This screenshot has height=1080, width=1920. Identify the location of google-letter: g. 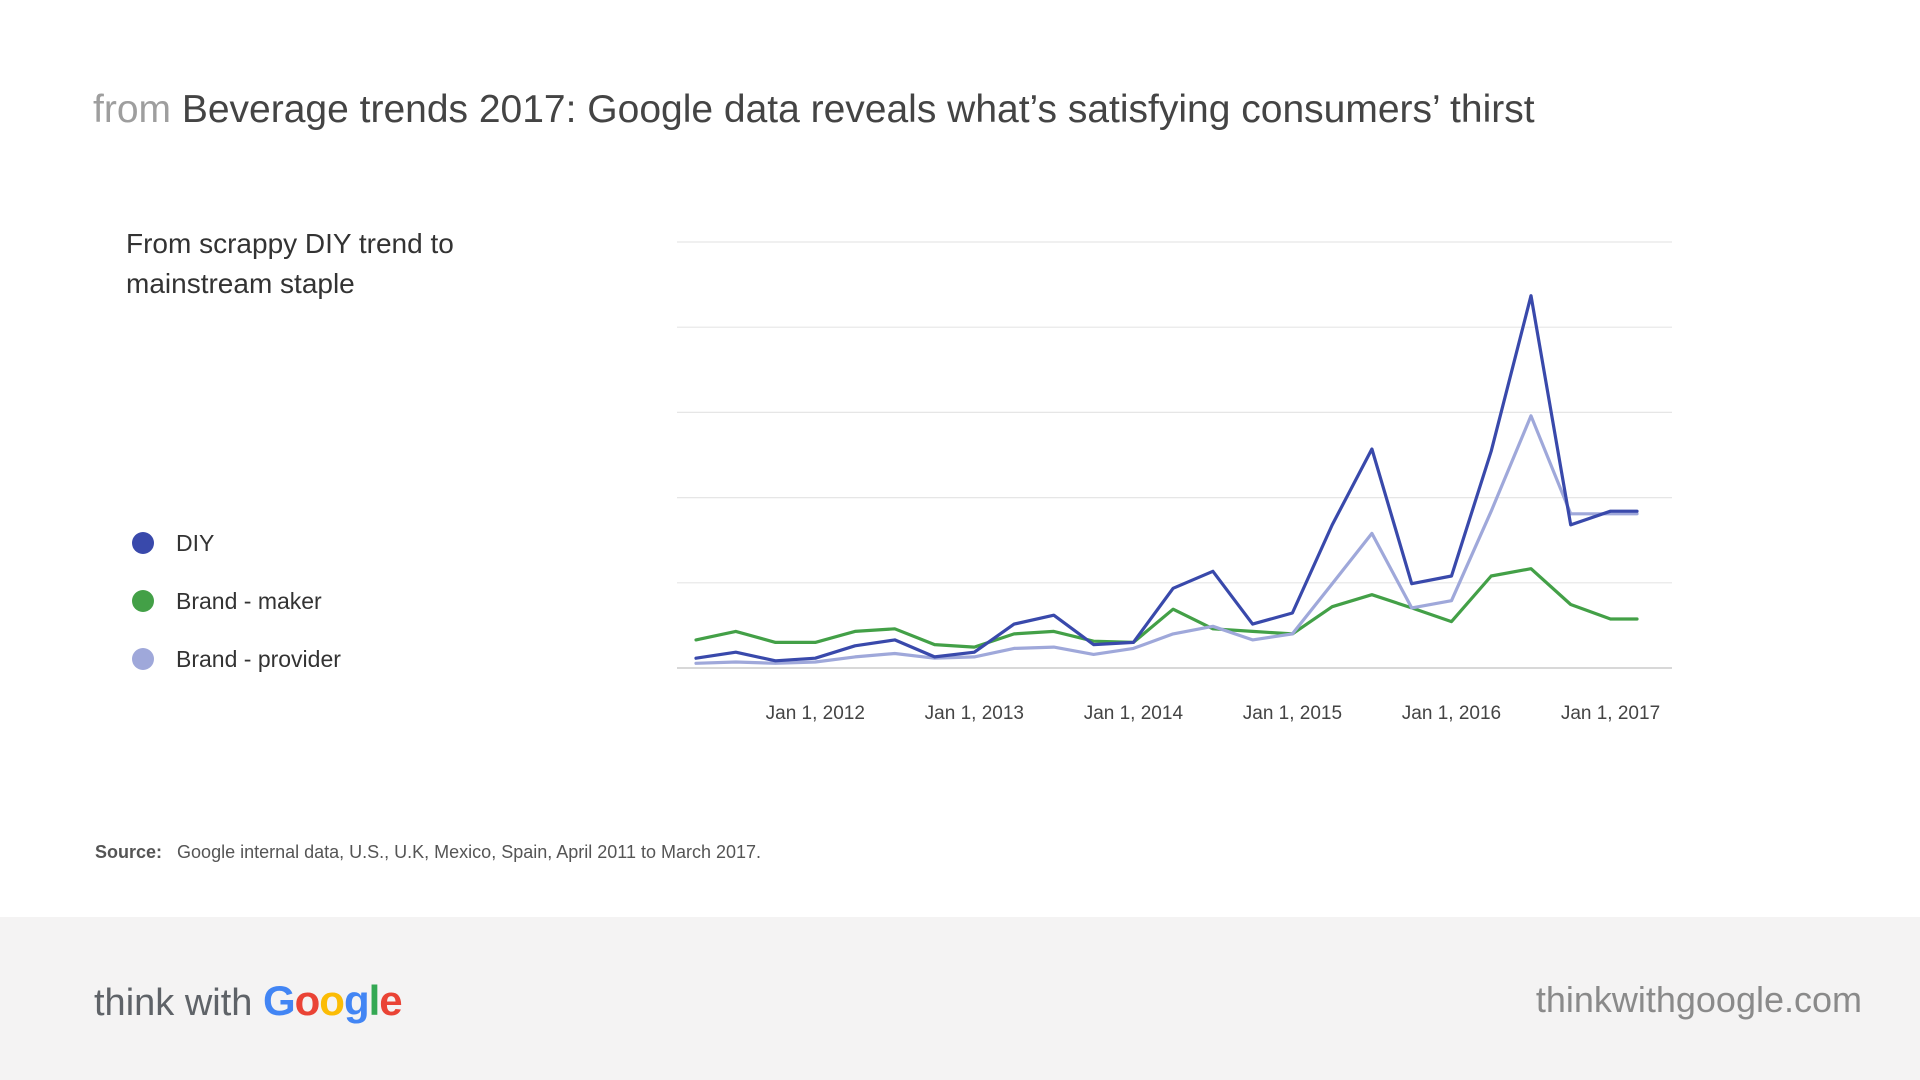
(356, 1000).